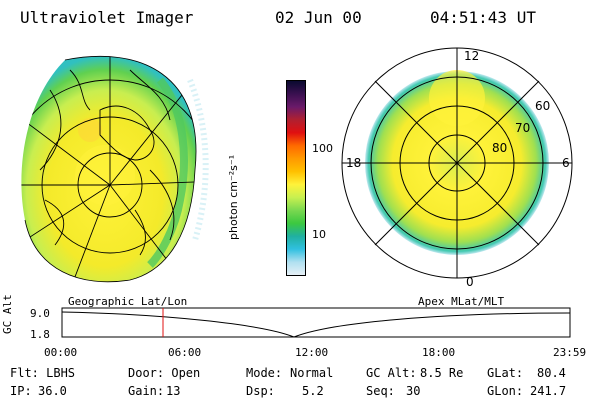 Image resolution: width=600 pixels, height=400 pixels. I want to click on altitude-axis-label: GC Alt, so click(7, 314).